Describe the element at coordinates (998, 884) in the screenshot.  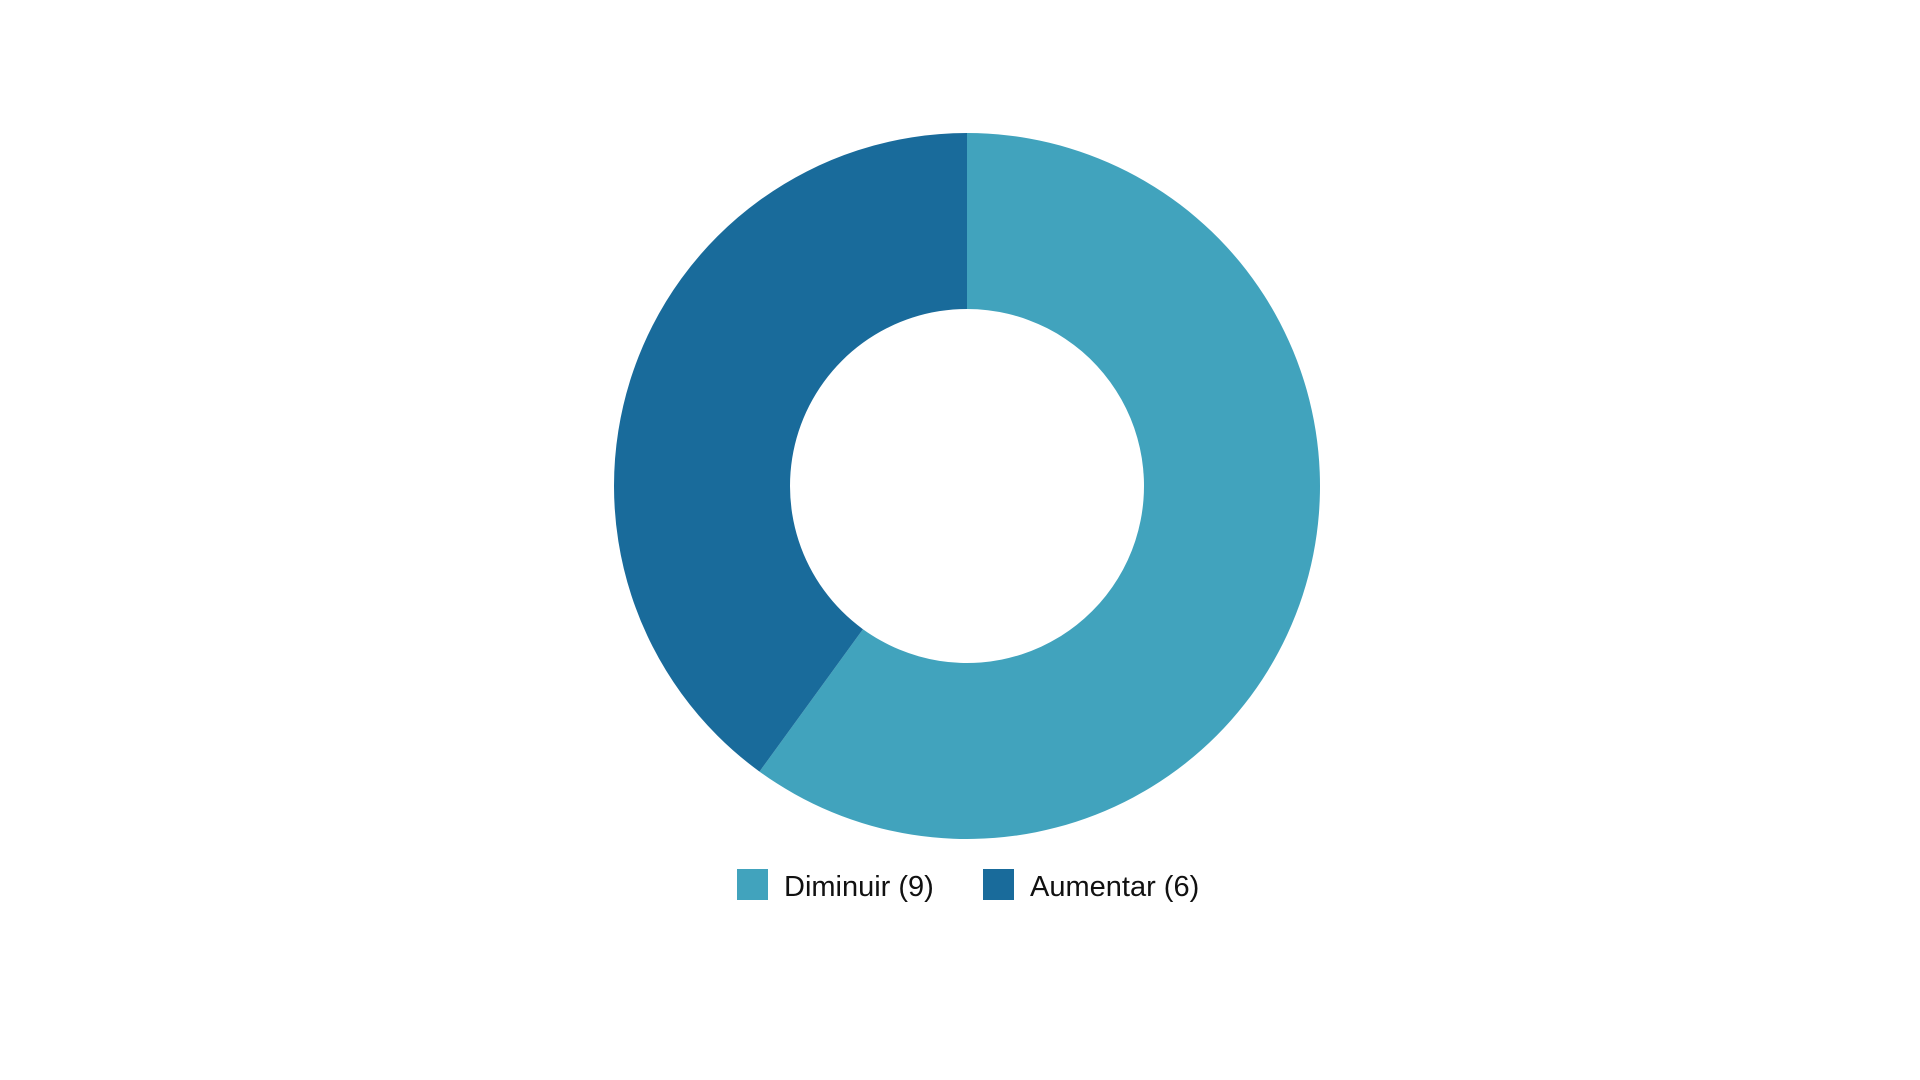
I see `legend-swatch-aumentar` at that location.